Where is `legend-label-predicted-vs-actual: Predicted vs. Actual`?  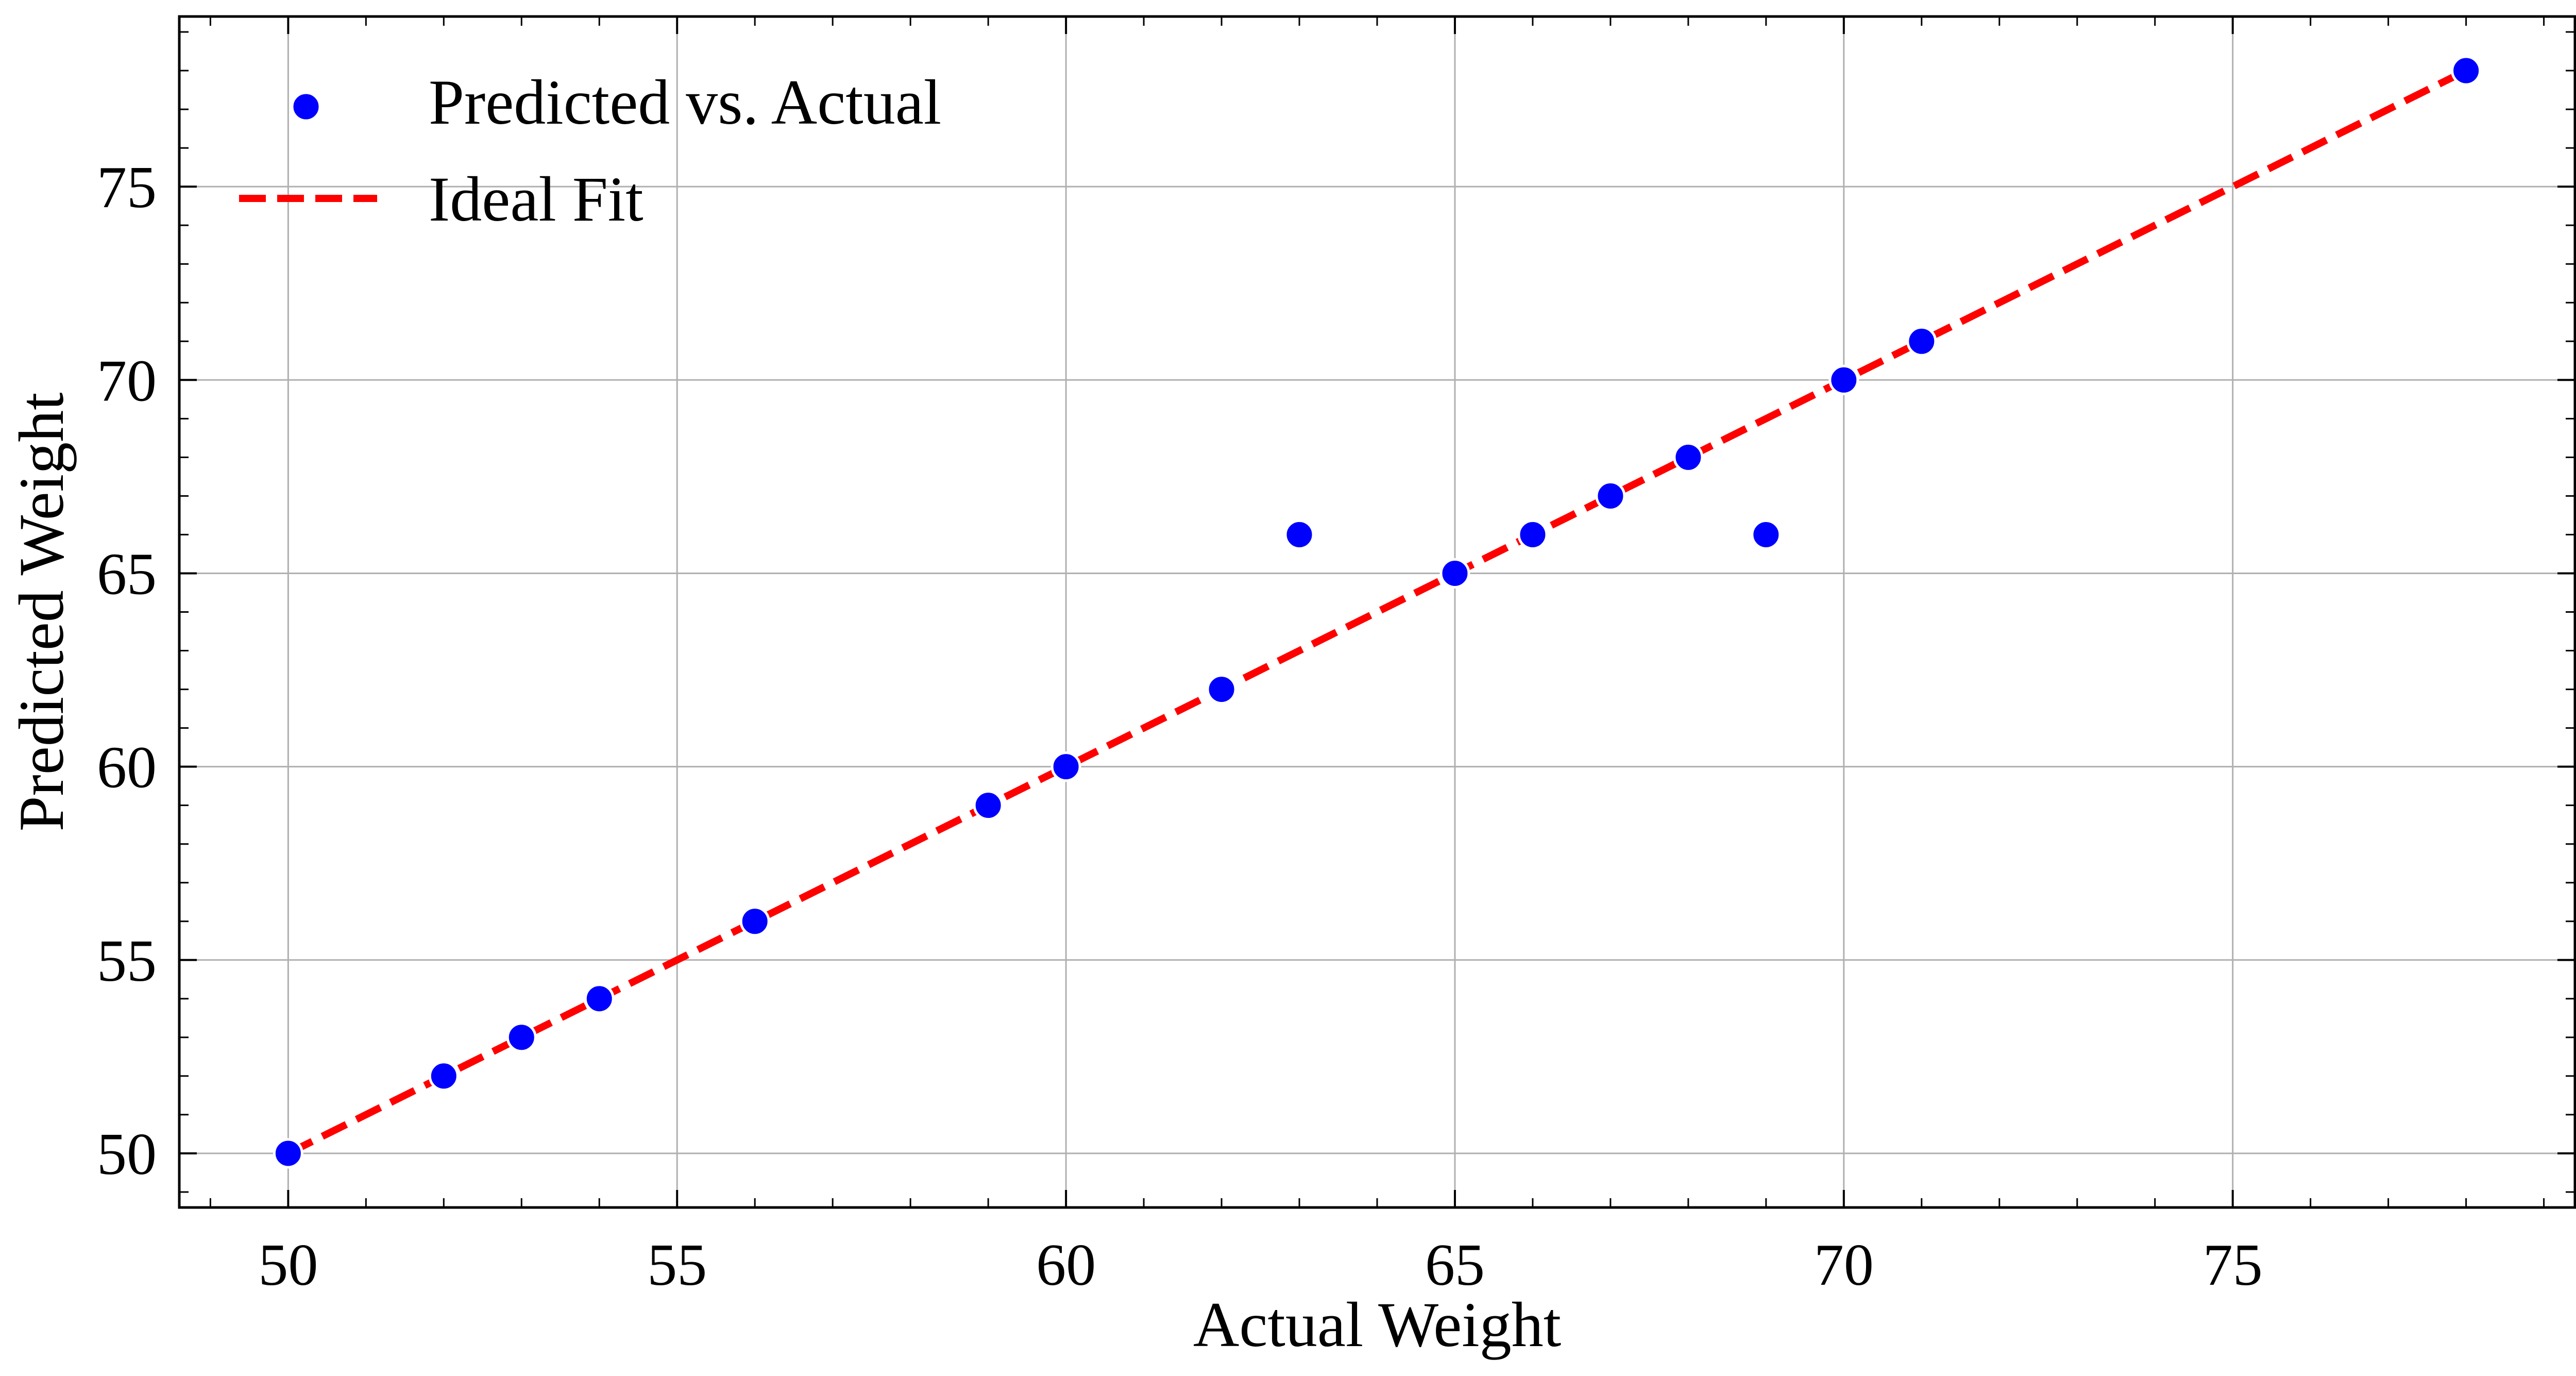 legend-label-predicted-vs-actual: Predicted vs. Actual is located at coordinates (685, 102).